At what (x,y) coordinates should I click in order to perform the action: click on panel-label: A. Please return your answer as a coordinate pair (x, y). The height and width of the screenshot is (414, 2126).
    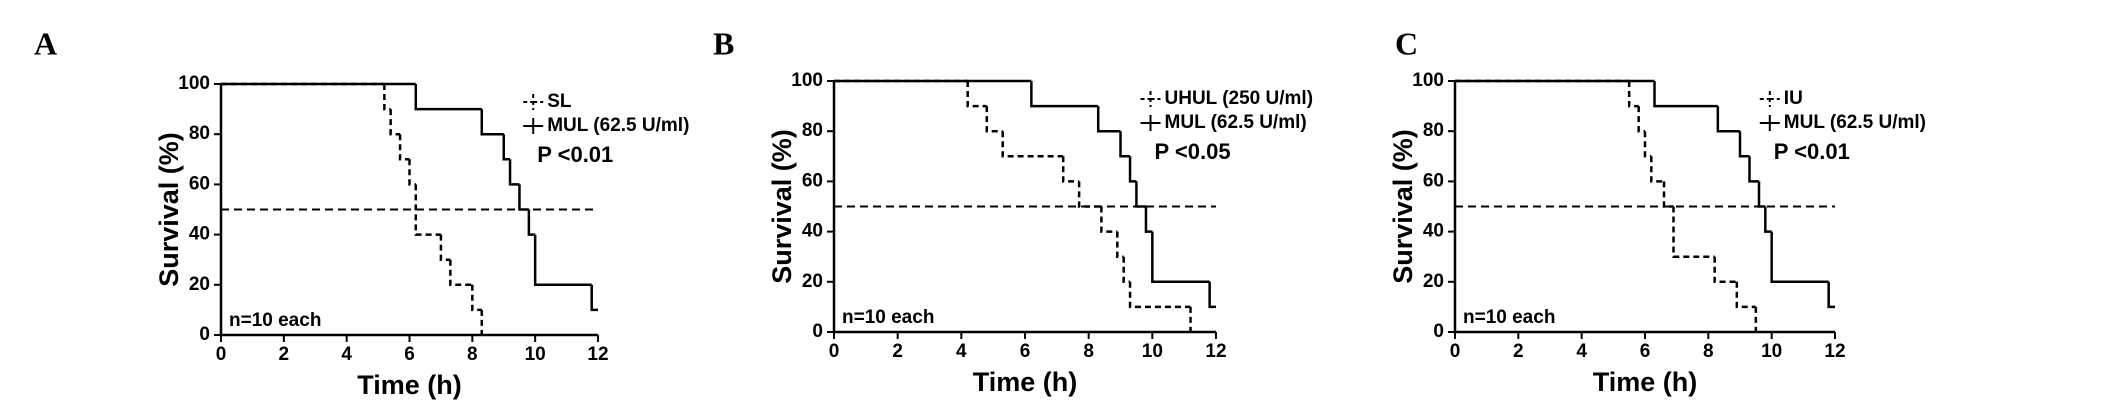
    Looking at the image, I should click on (45, 43).